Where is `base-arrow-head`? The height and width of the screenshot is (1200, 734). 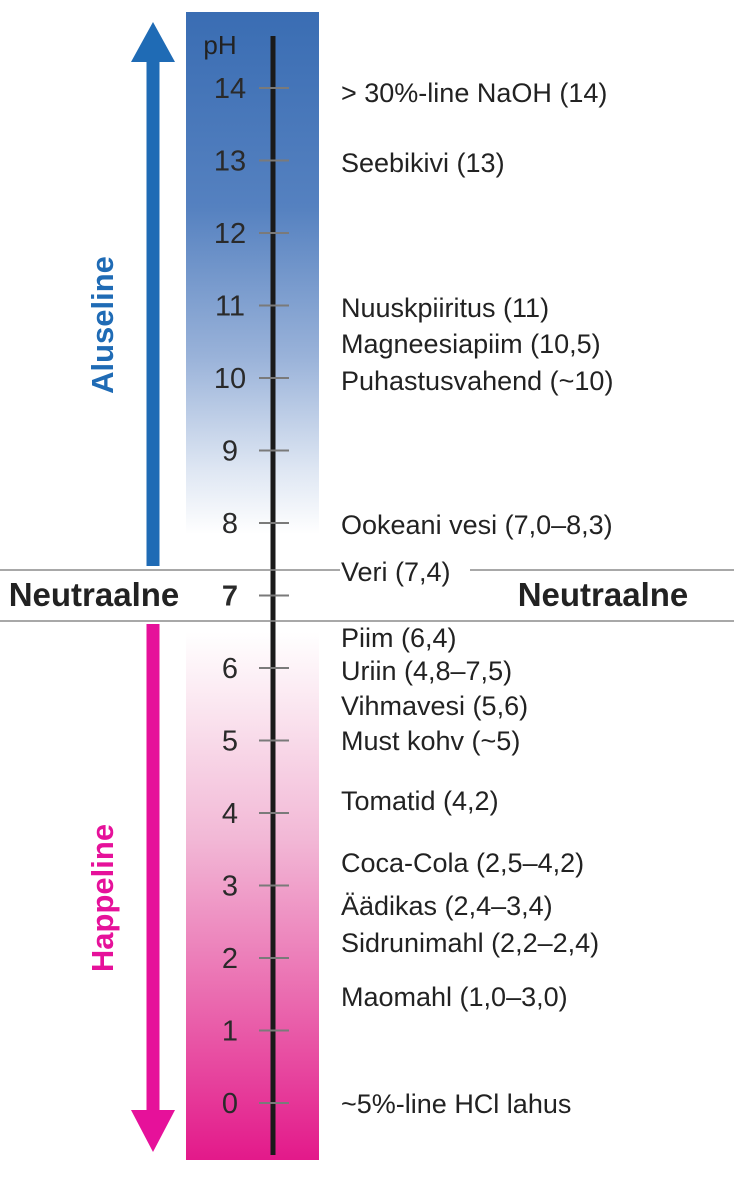
base-arrow-head is located at coordinates (153, 42).